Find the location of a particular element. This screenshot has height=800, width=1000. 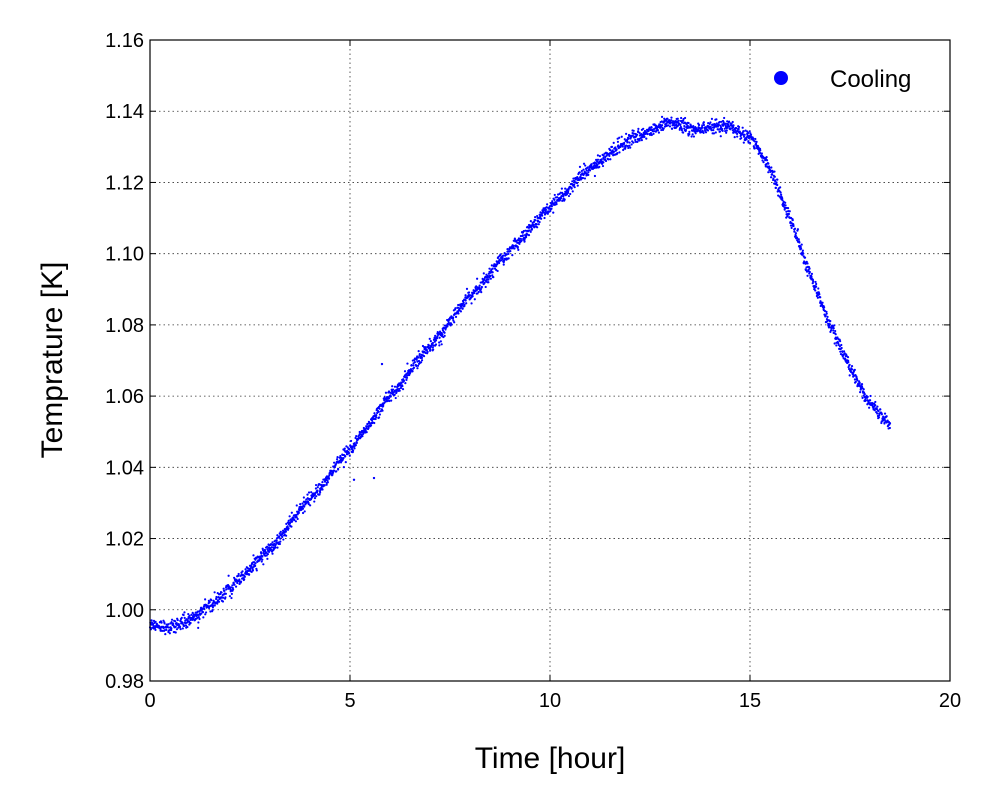

x-tick-label: 15 is located at coordinates (750, 701).